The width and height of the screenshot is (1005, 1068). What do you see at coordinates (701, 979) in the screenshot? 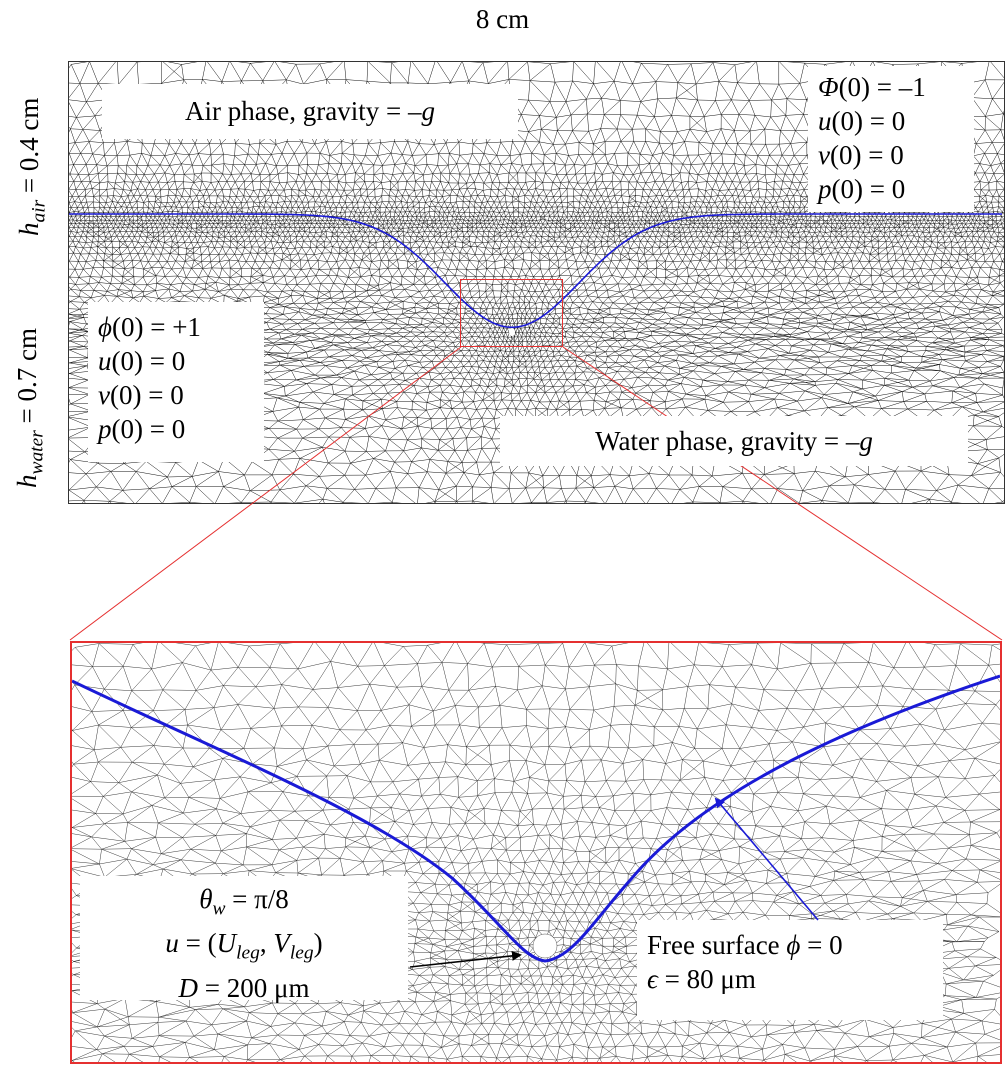
I see `interface-thickness-label: ϵ = 80 μm` at bounding box center [701, 979].